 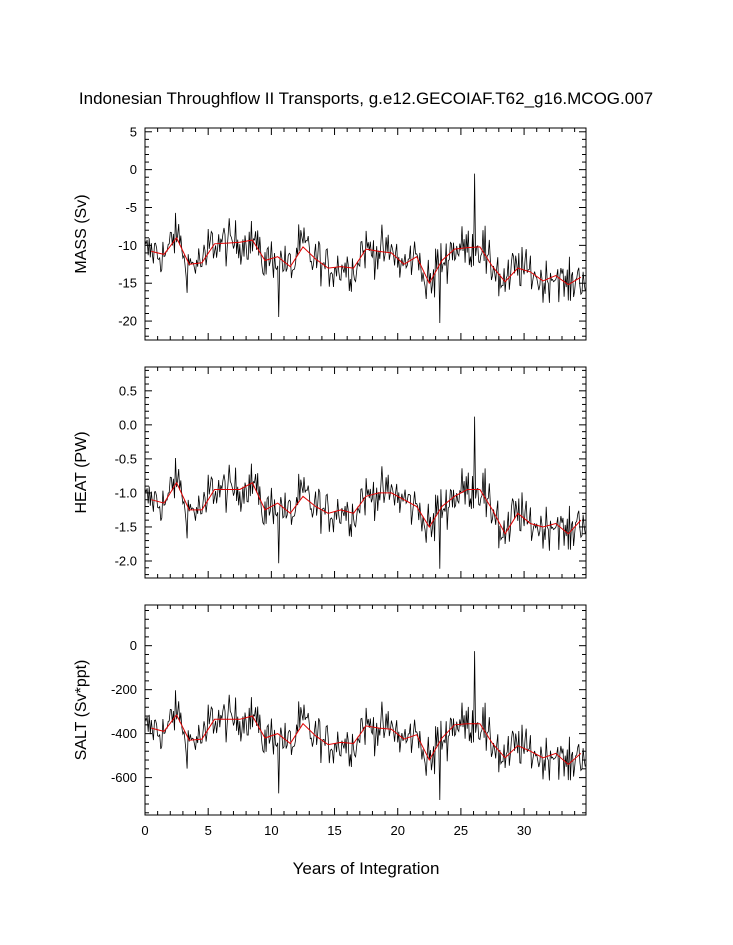 I want to click on mass-y-axis-label: MASS (Sv), so click(x=81, y=233).